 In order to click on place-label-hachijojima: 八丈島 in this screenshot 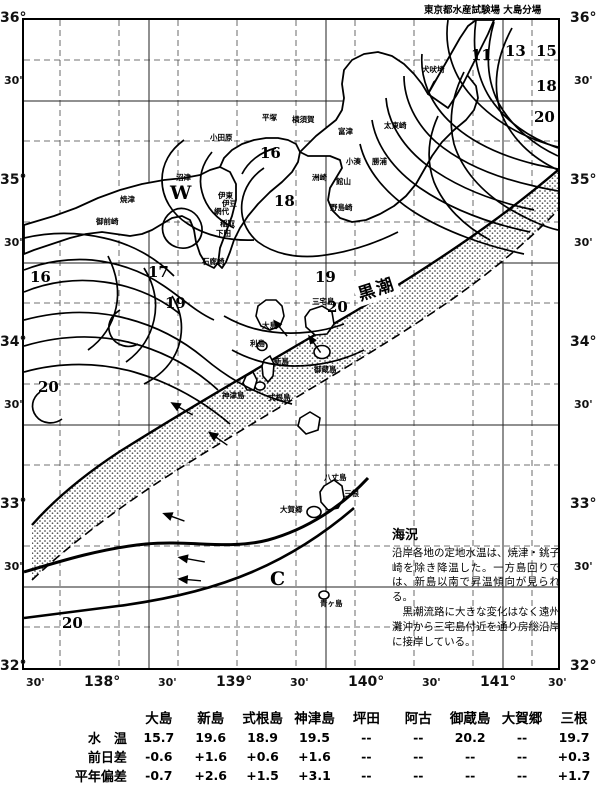, I will do `click(335, 477)`.